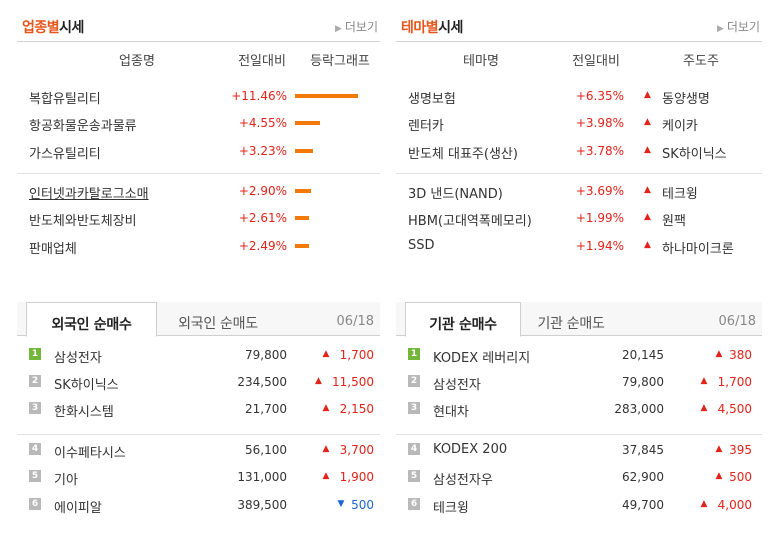  I want to click on rank-badge: 6, so click(35, 504).